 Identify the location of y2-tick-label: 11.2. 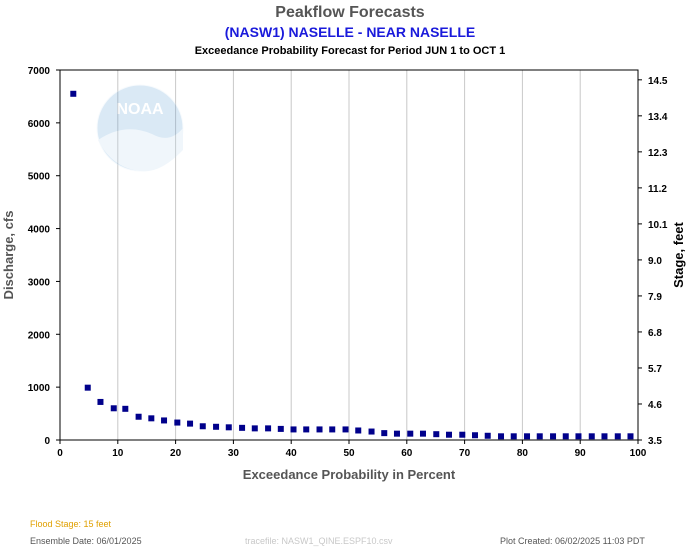
(657, 189).